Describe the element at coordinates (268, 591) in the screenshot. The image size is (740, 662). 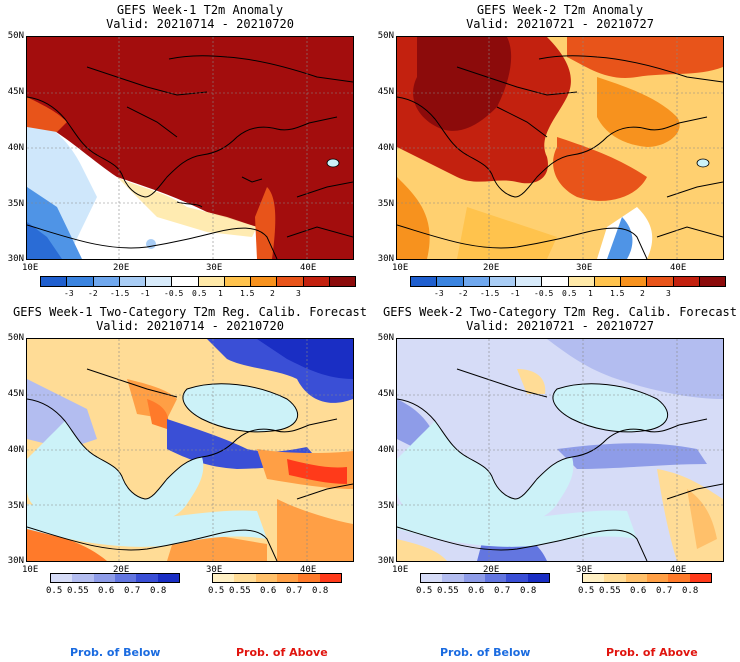
I see `p3-above-tick: 0.6` at that location.